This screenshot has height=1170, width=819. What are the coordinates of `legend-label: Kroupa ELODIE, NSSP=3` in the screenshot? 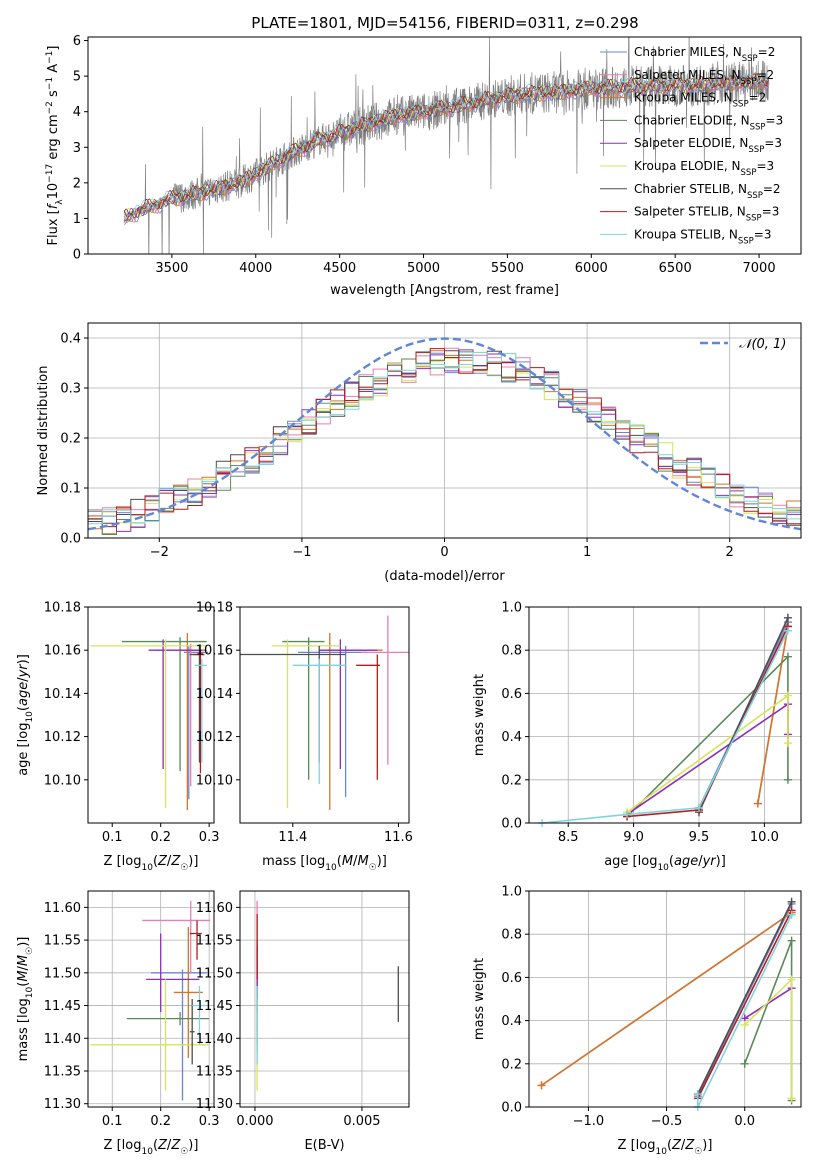 It's located at (704, 168).